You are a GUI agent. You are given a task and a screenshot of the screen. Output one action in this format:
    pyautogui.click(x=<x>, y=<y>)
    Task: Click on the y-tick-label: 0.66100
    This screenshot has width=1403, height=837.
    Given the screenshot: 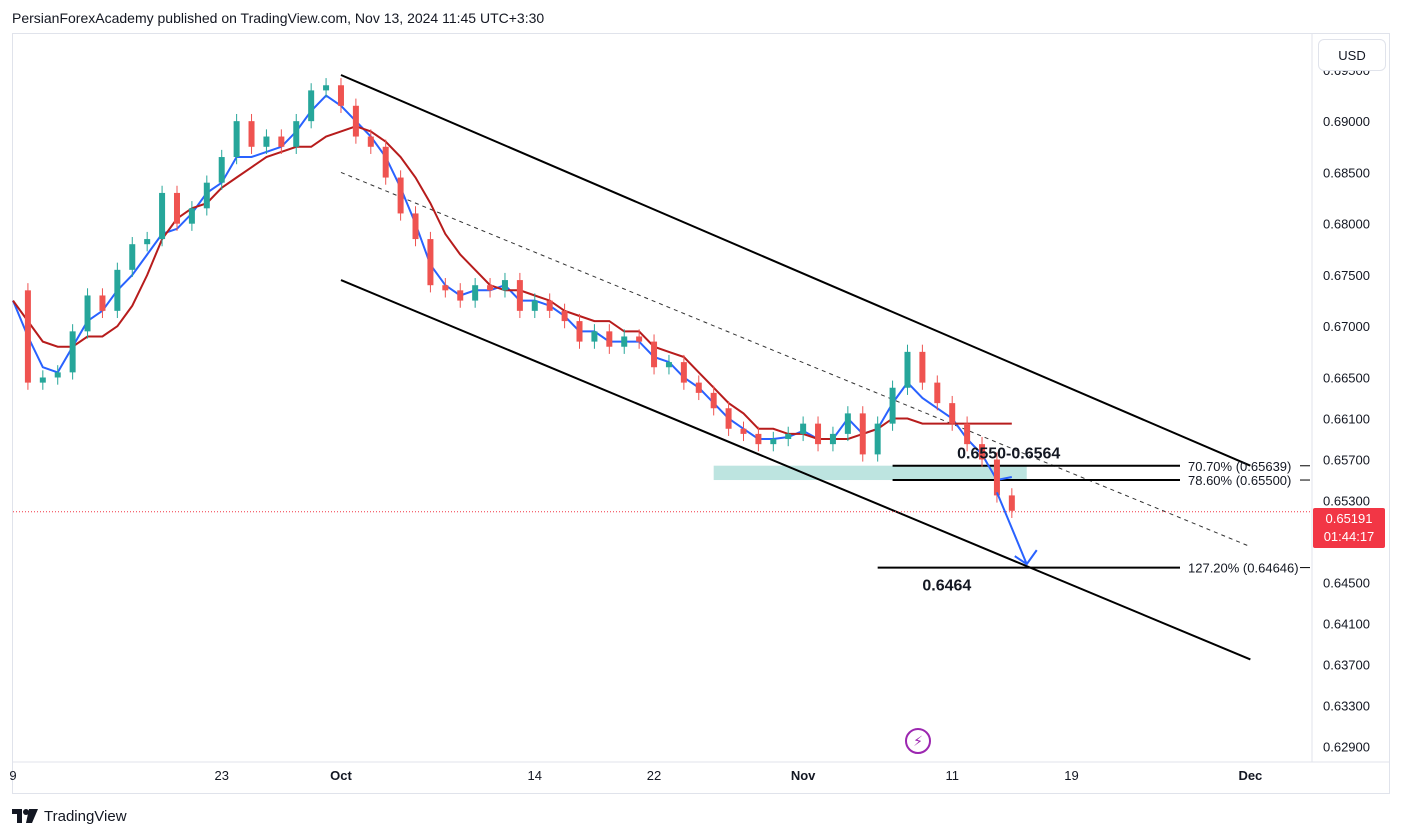 What is the action you would take?
    pyautogui.click(x=1346, y=419)
    